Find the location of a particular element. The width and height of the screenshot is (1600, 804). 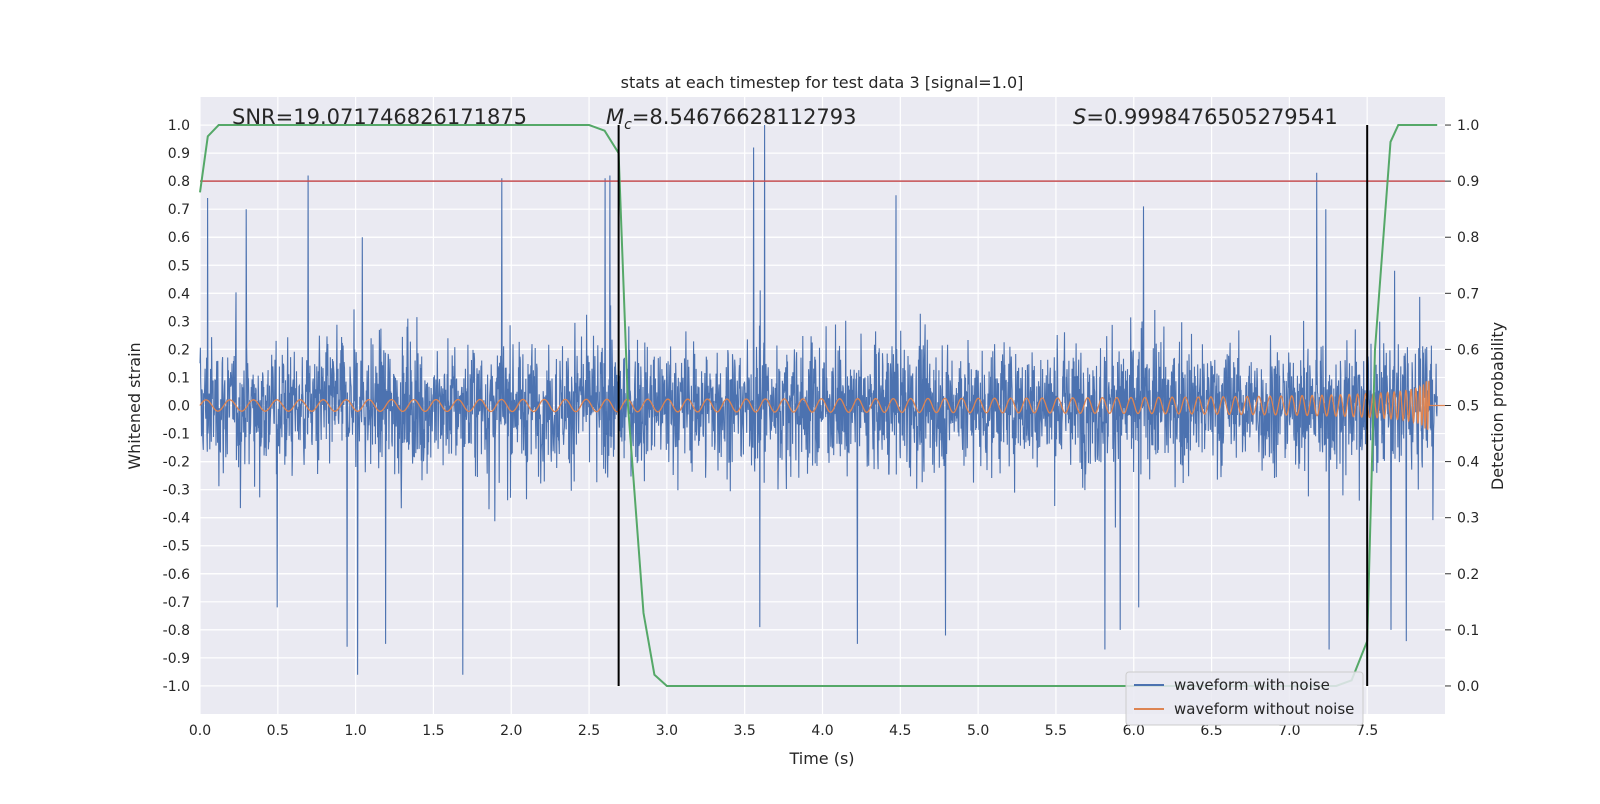

y2-tick-label: 0.8 is located at coordinates (1468, 238).